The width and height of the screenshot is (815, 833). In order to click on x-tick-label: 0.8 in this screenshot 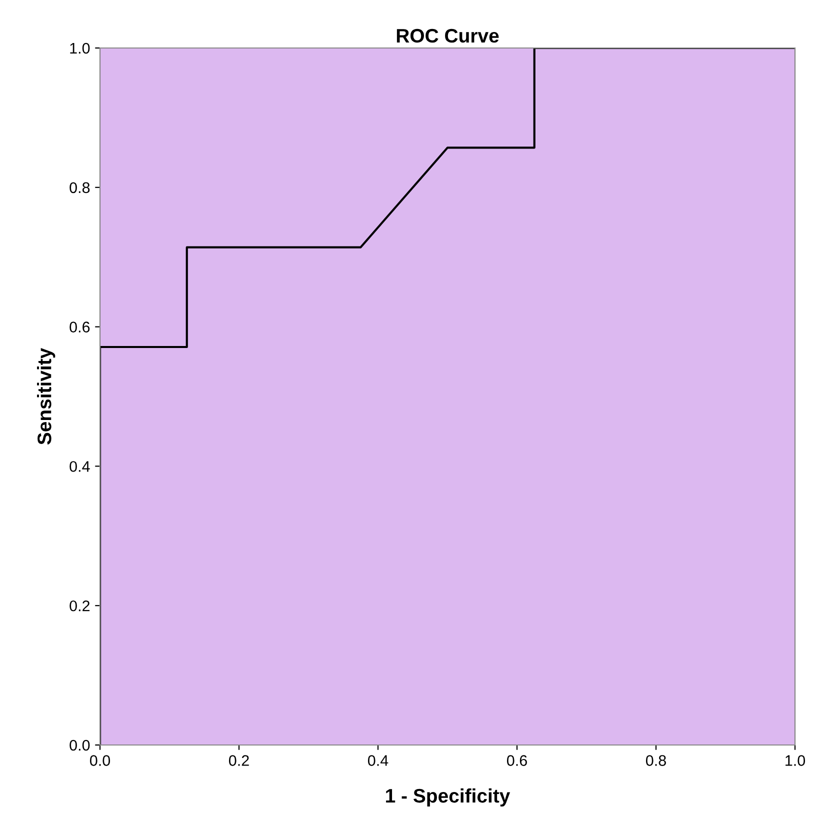, I will do `click(656, 760)`.